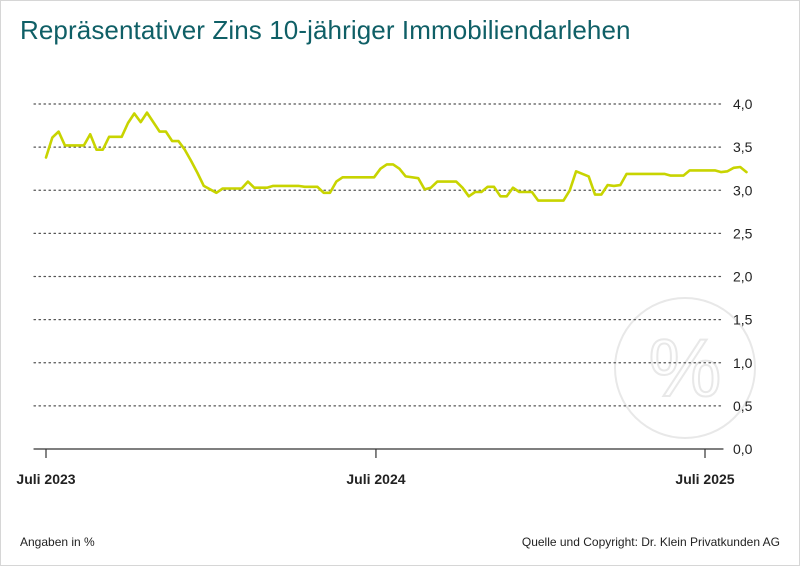  Describe the element at coordinates (743, 277) in the screenshot. I see `y-tick-label: 2,0` at that location.